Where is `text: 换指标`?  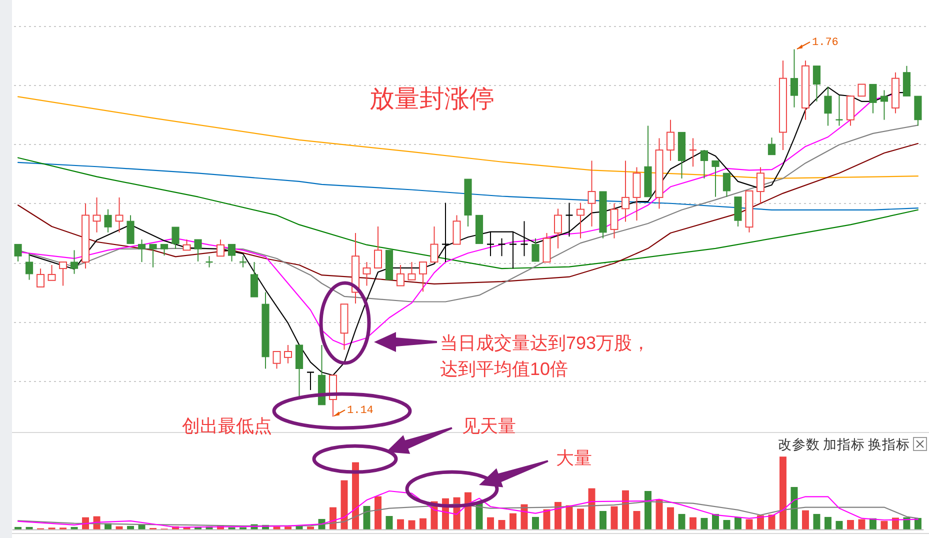
text: 换指标 is located at coordinates (889, 444).